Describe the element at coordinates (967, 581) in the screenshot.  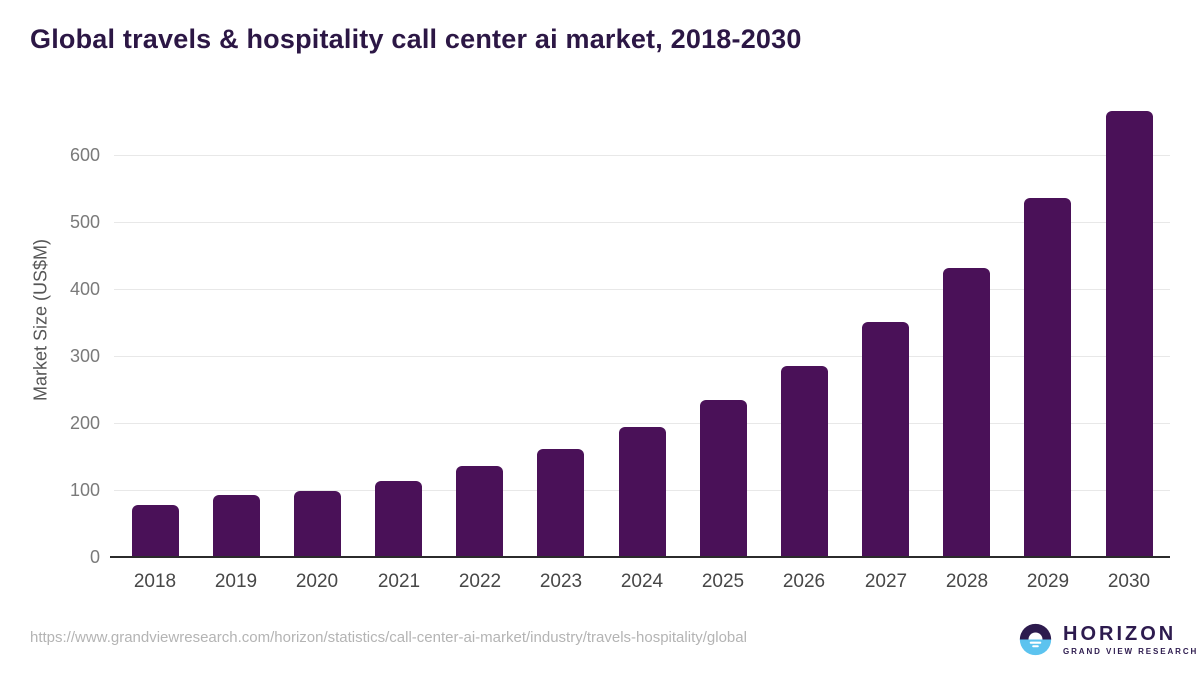
I see `x-tick-label-2028: 2028` at that location.